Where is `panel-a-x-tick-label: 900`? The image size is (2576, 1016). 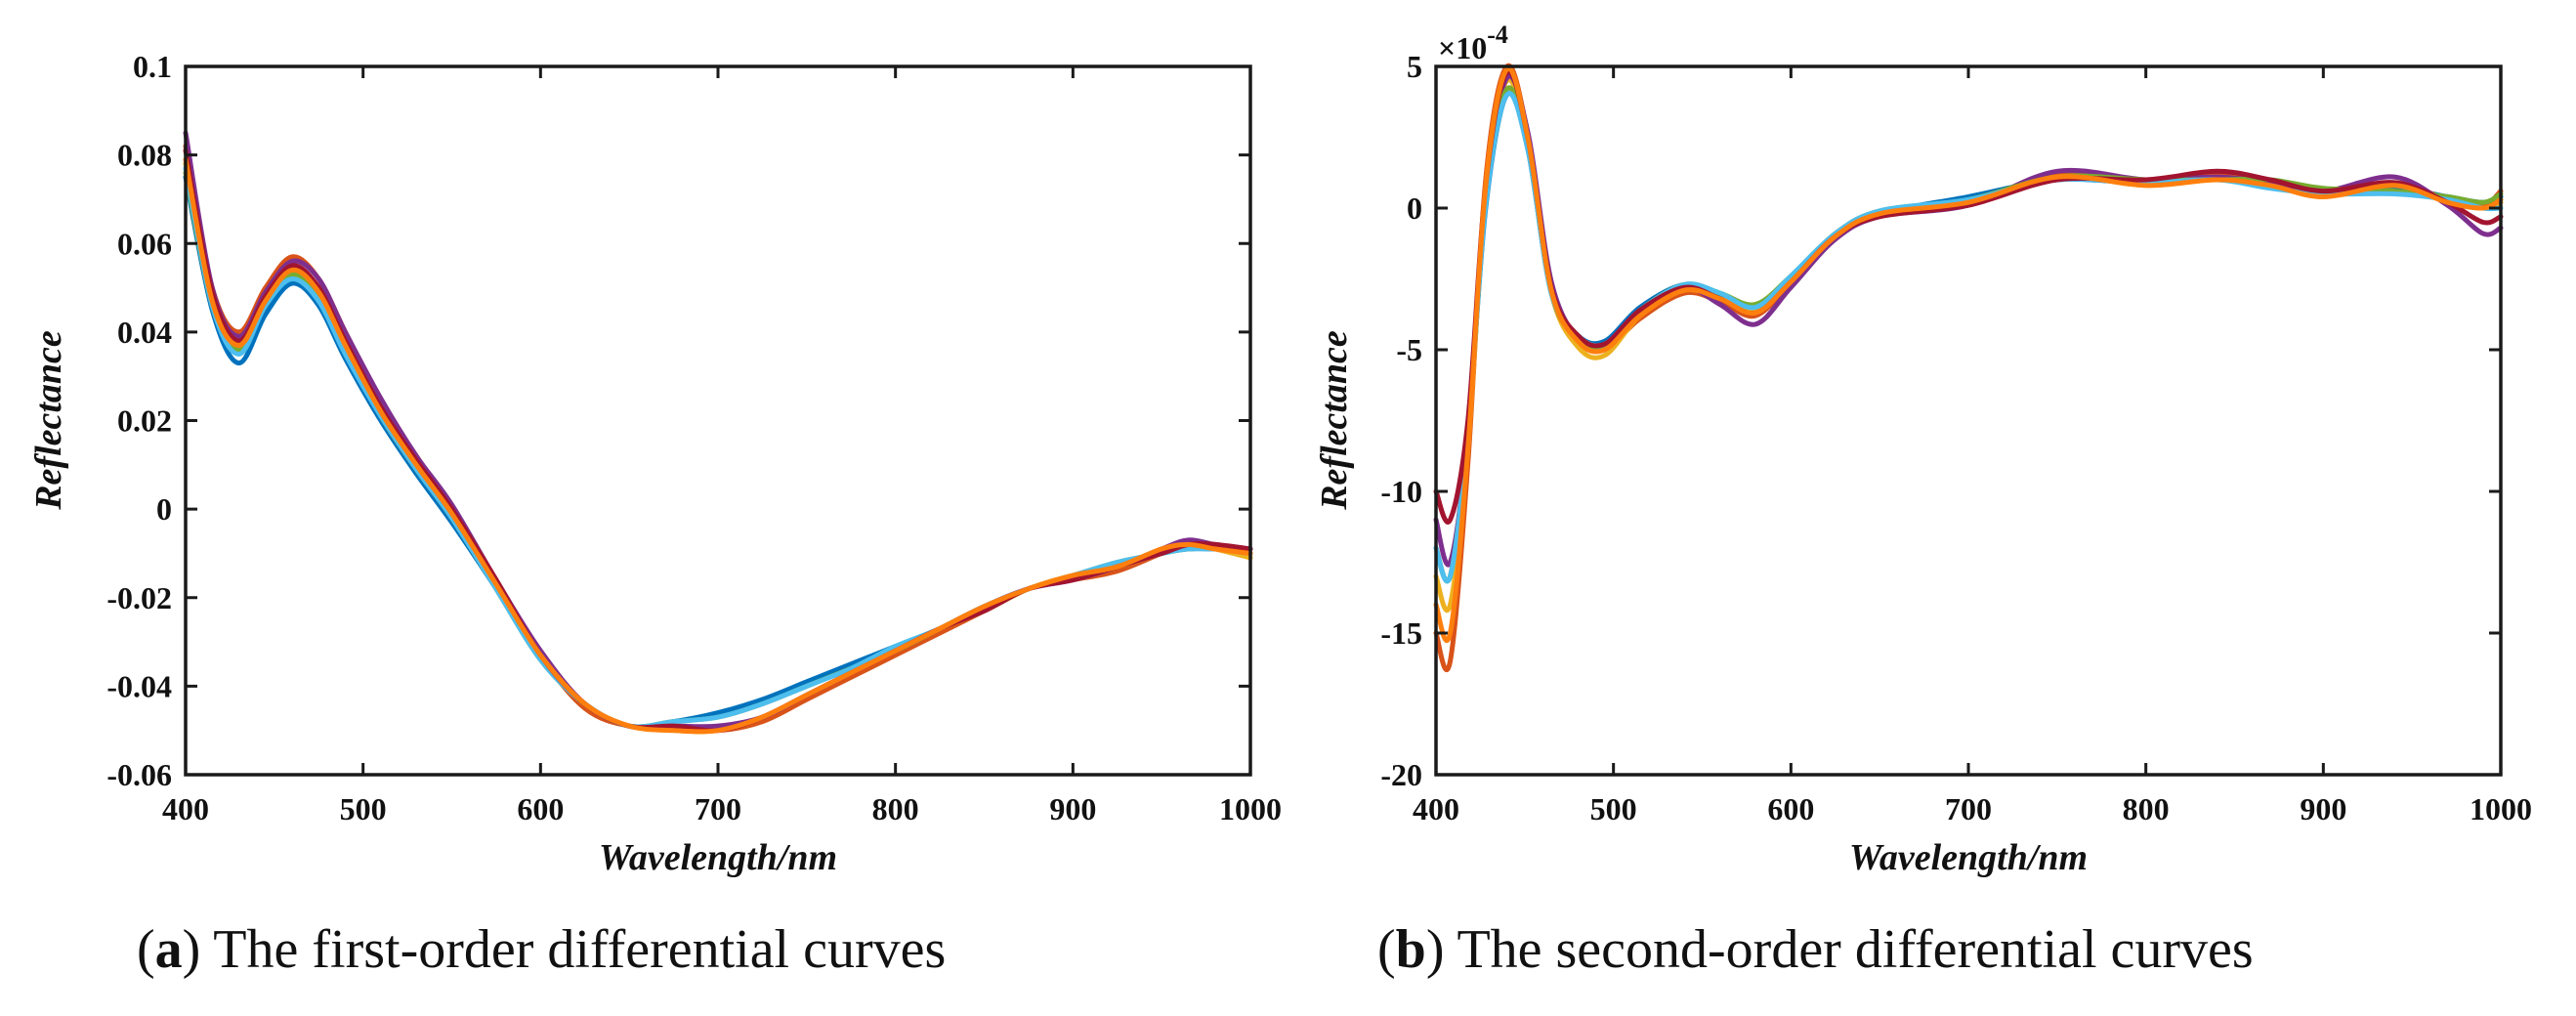
panel-a-x-tick-label: 900 is located at coordinates (1072, 808).